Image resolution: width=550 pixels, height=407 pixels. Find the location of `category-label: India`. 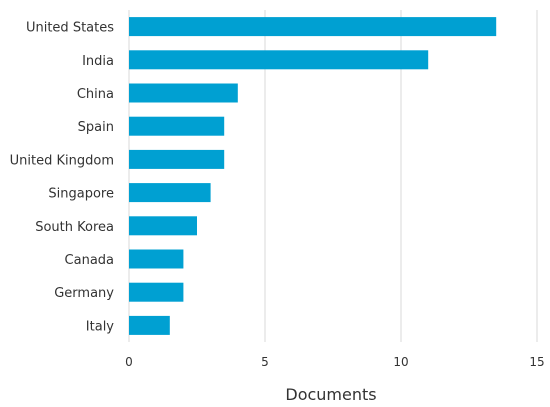

category-label: India is located at coordinates (98, 61).